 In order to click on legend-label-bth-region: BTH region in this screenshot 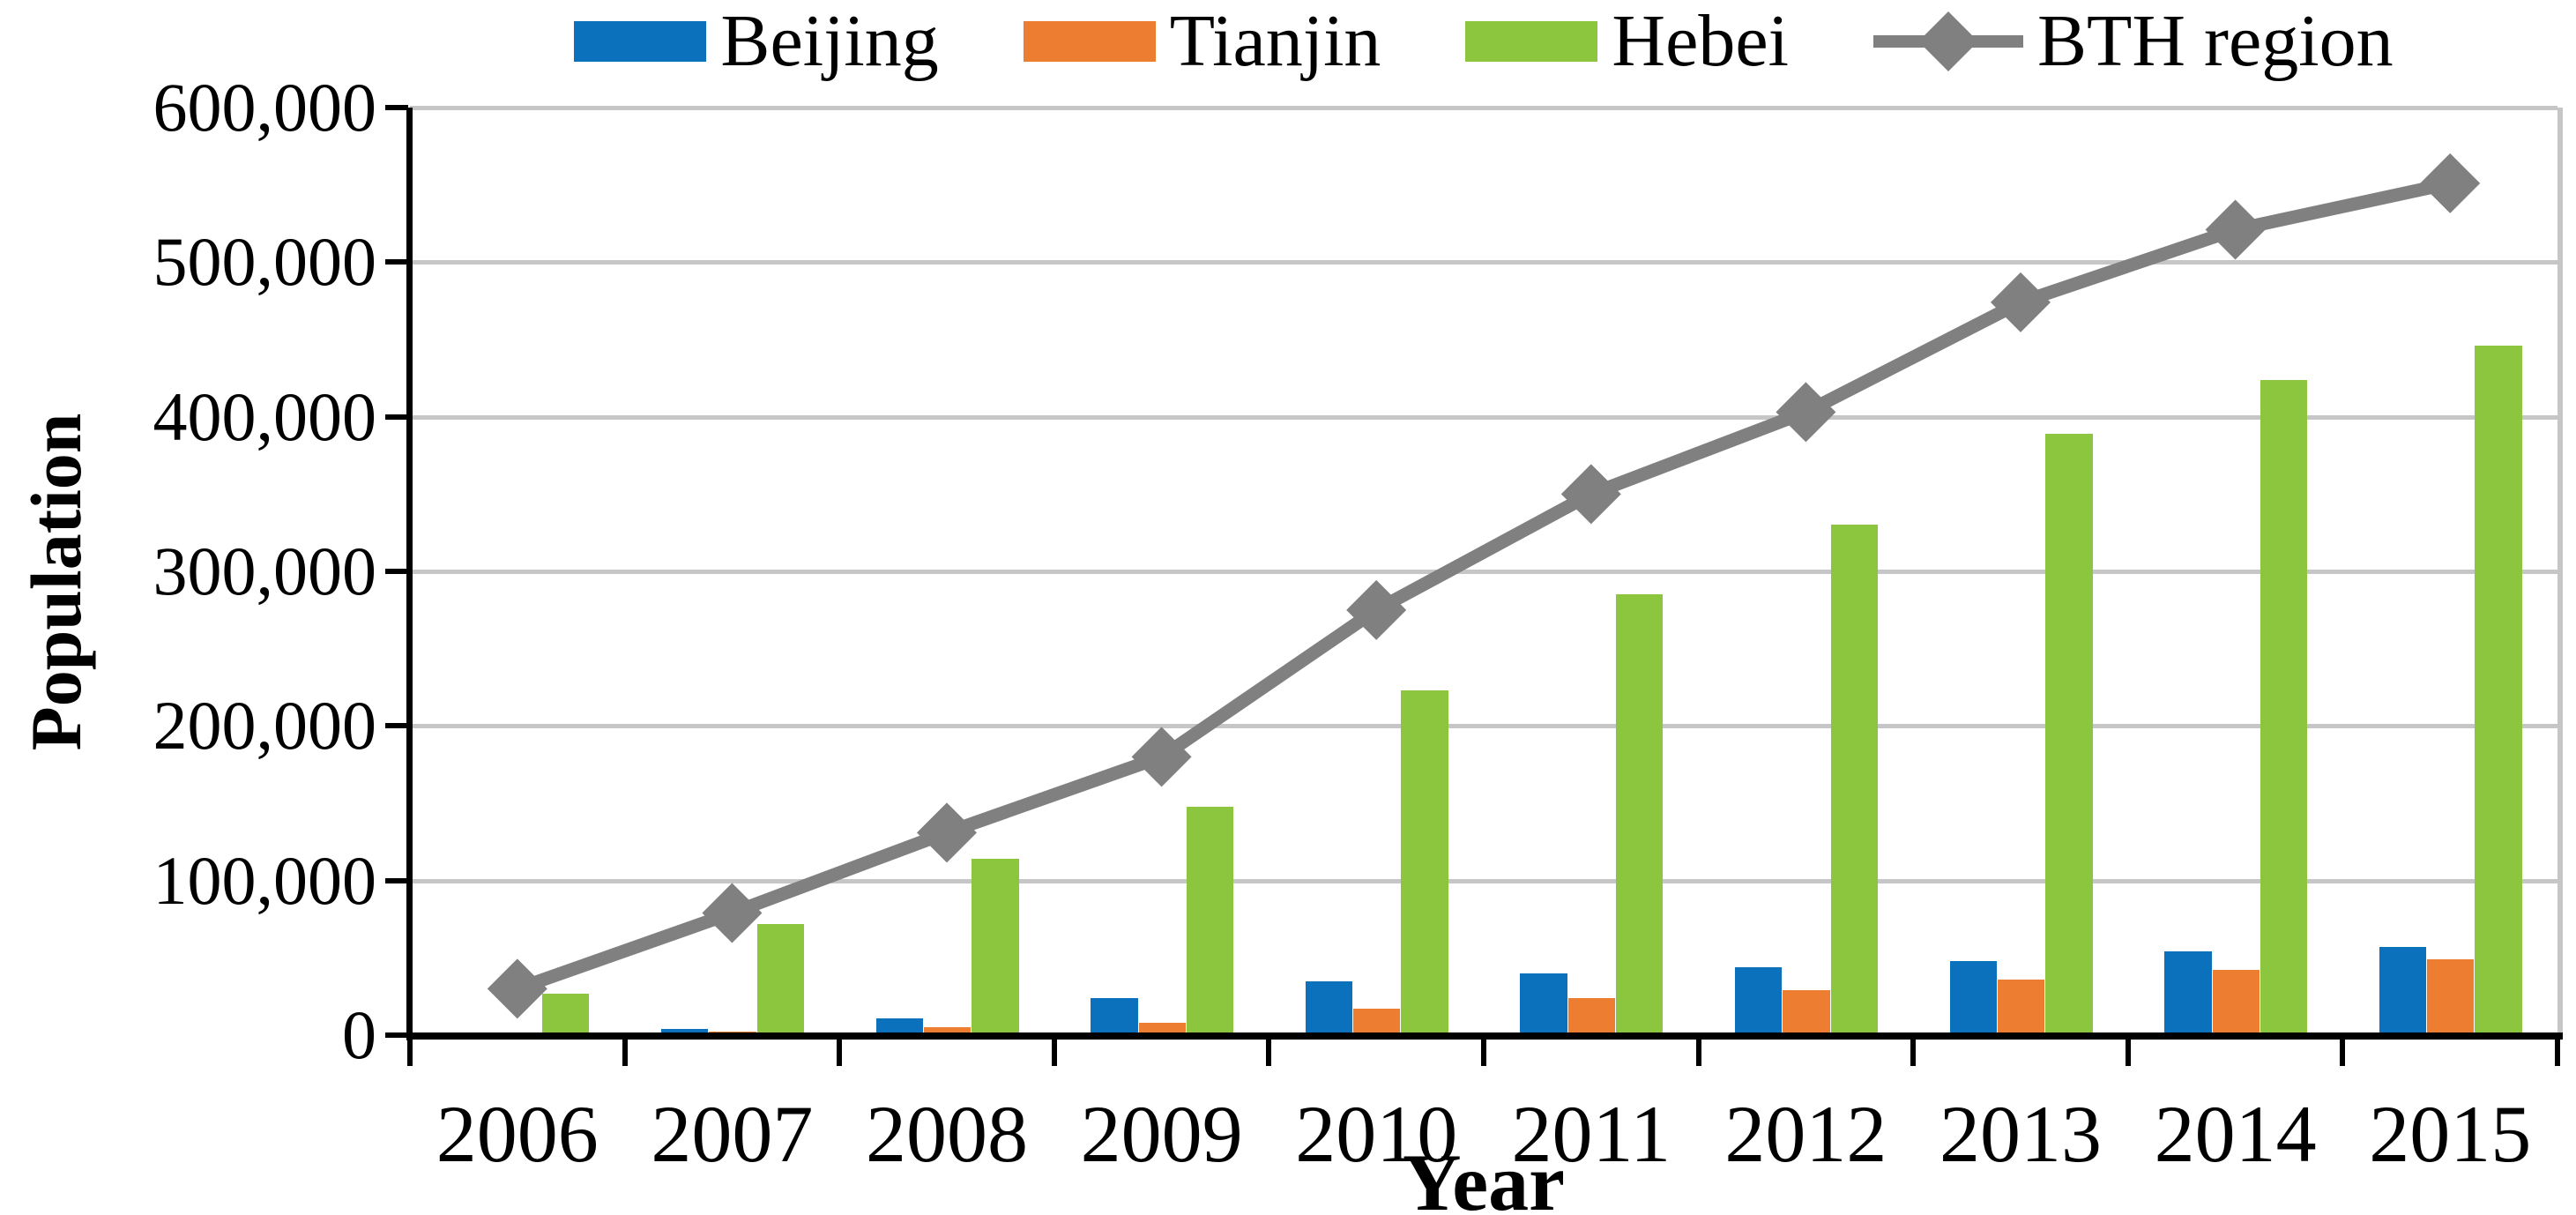, I will do `click(2215, 41)`.